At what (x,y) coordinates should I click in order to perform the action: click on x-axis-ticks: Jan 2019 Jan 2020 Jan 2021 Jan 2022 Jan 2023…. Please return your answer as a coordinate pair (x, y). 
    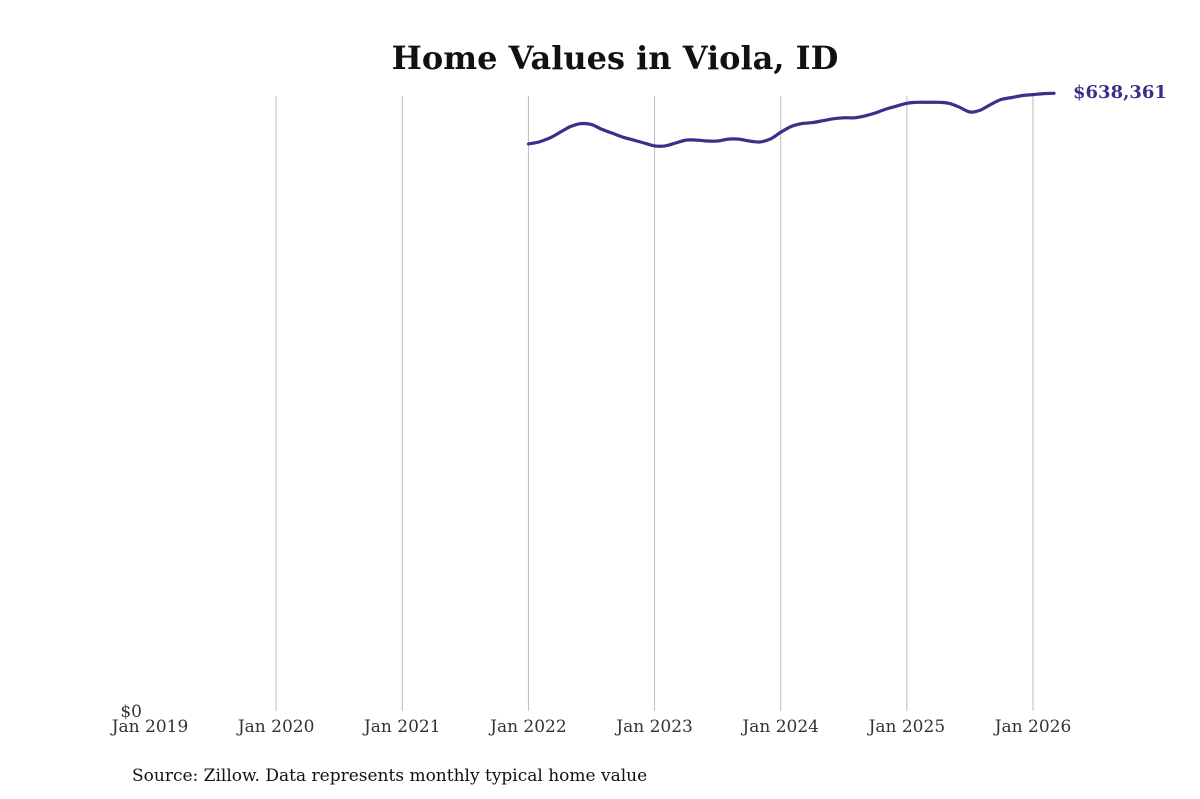
    Looking at the image, I should click on (591, 727).